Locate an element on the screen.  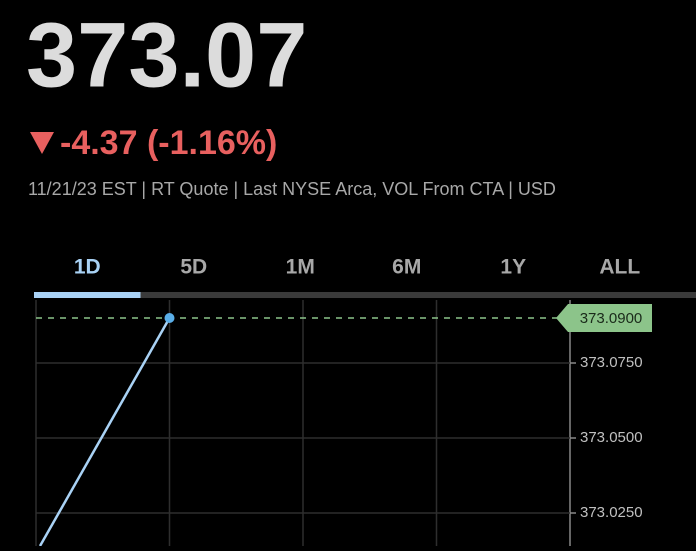
tab: 1D is located at coordinates (87, 267).